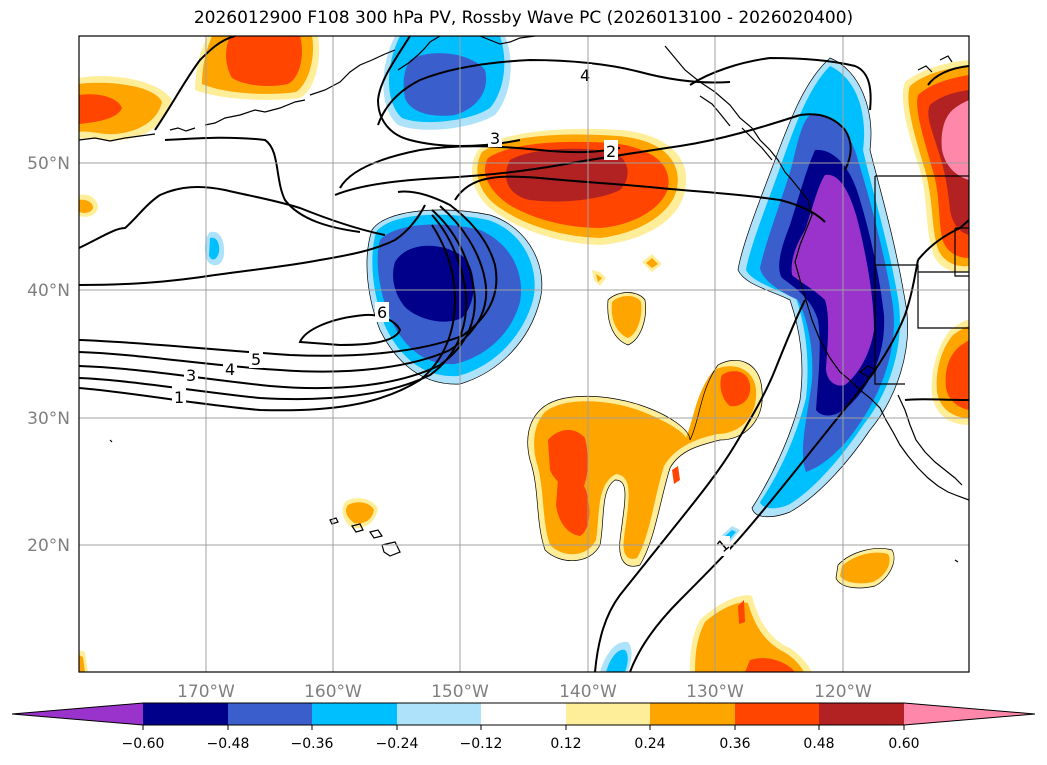 The width and height of the screenshot is (1047, 765). Describe the element at coordinates (481, 744) in the screenshot. I see `colorbar-tick: −0.12` at that location.